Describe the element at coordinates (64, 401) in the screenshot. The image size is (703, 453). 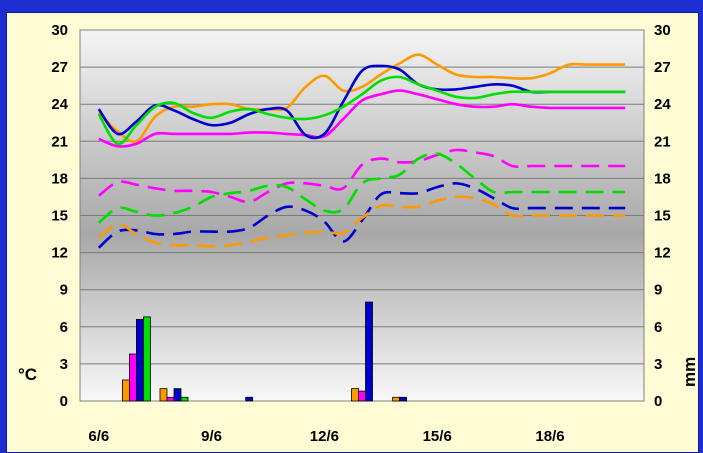
I see `y-left-tick-label: 0` at that location.